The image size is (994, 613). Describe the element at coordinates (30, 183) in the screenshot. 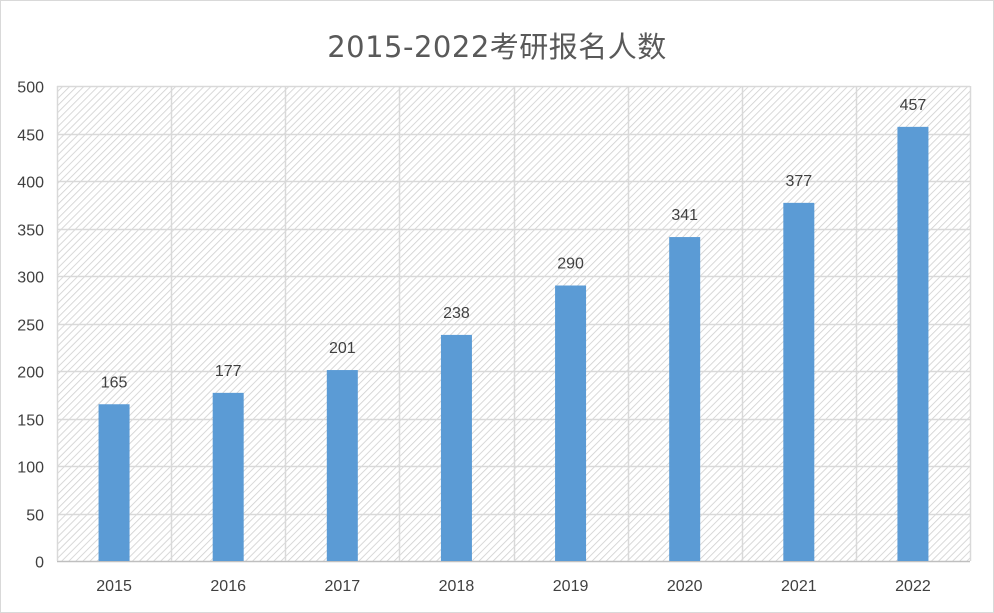

I see `y-tick-label: 400` at that location.